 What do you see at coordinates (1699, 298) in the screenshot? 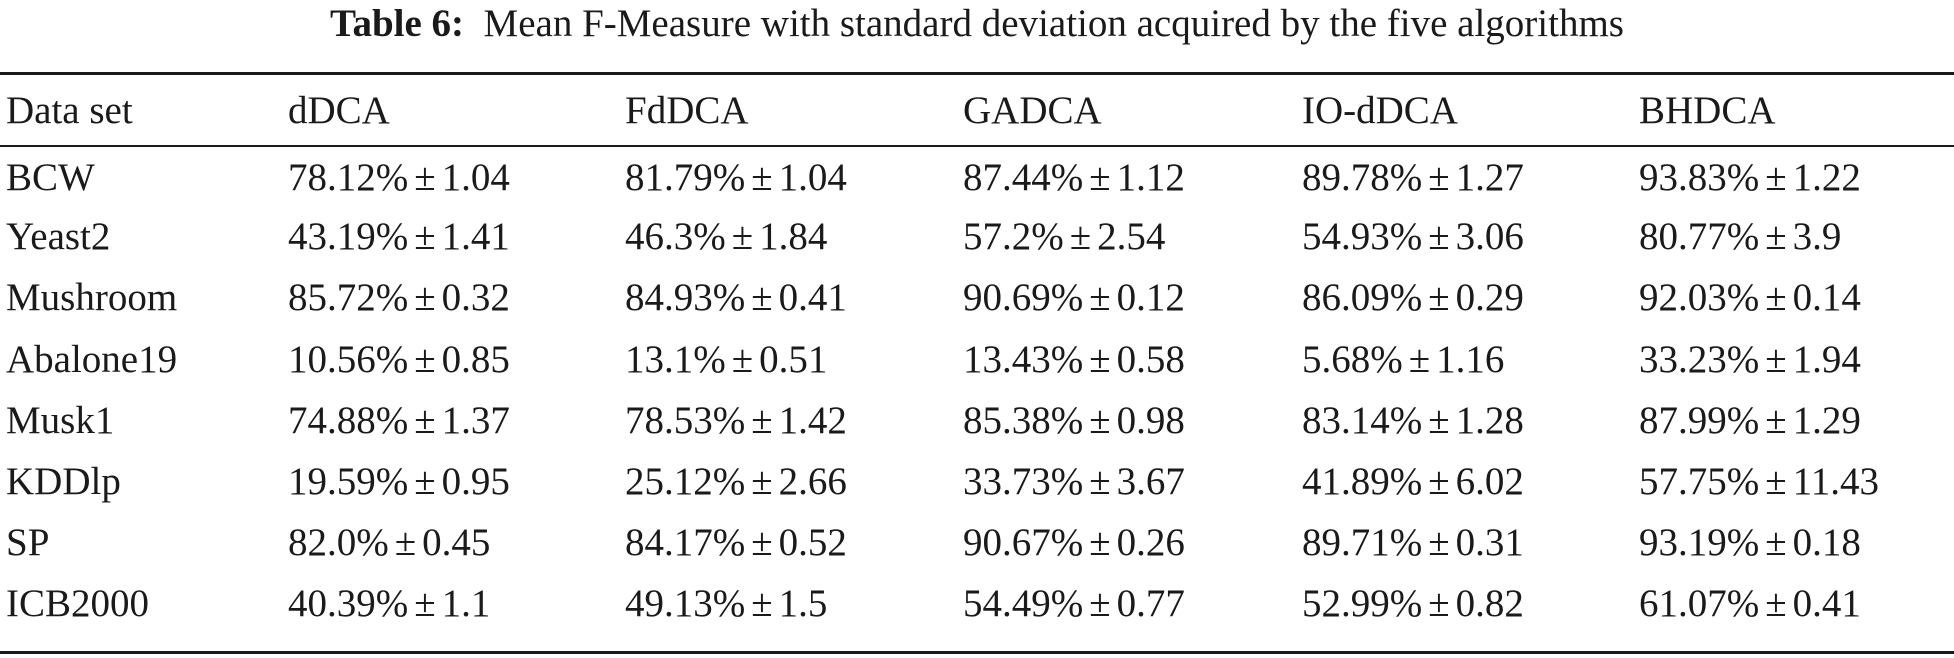
I see `mean-value: 92.03%` at bounding box center [1699, 298].